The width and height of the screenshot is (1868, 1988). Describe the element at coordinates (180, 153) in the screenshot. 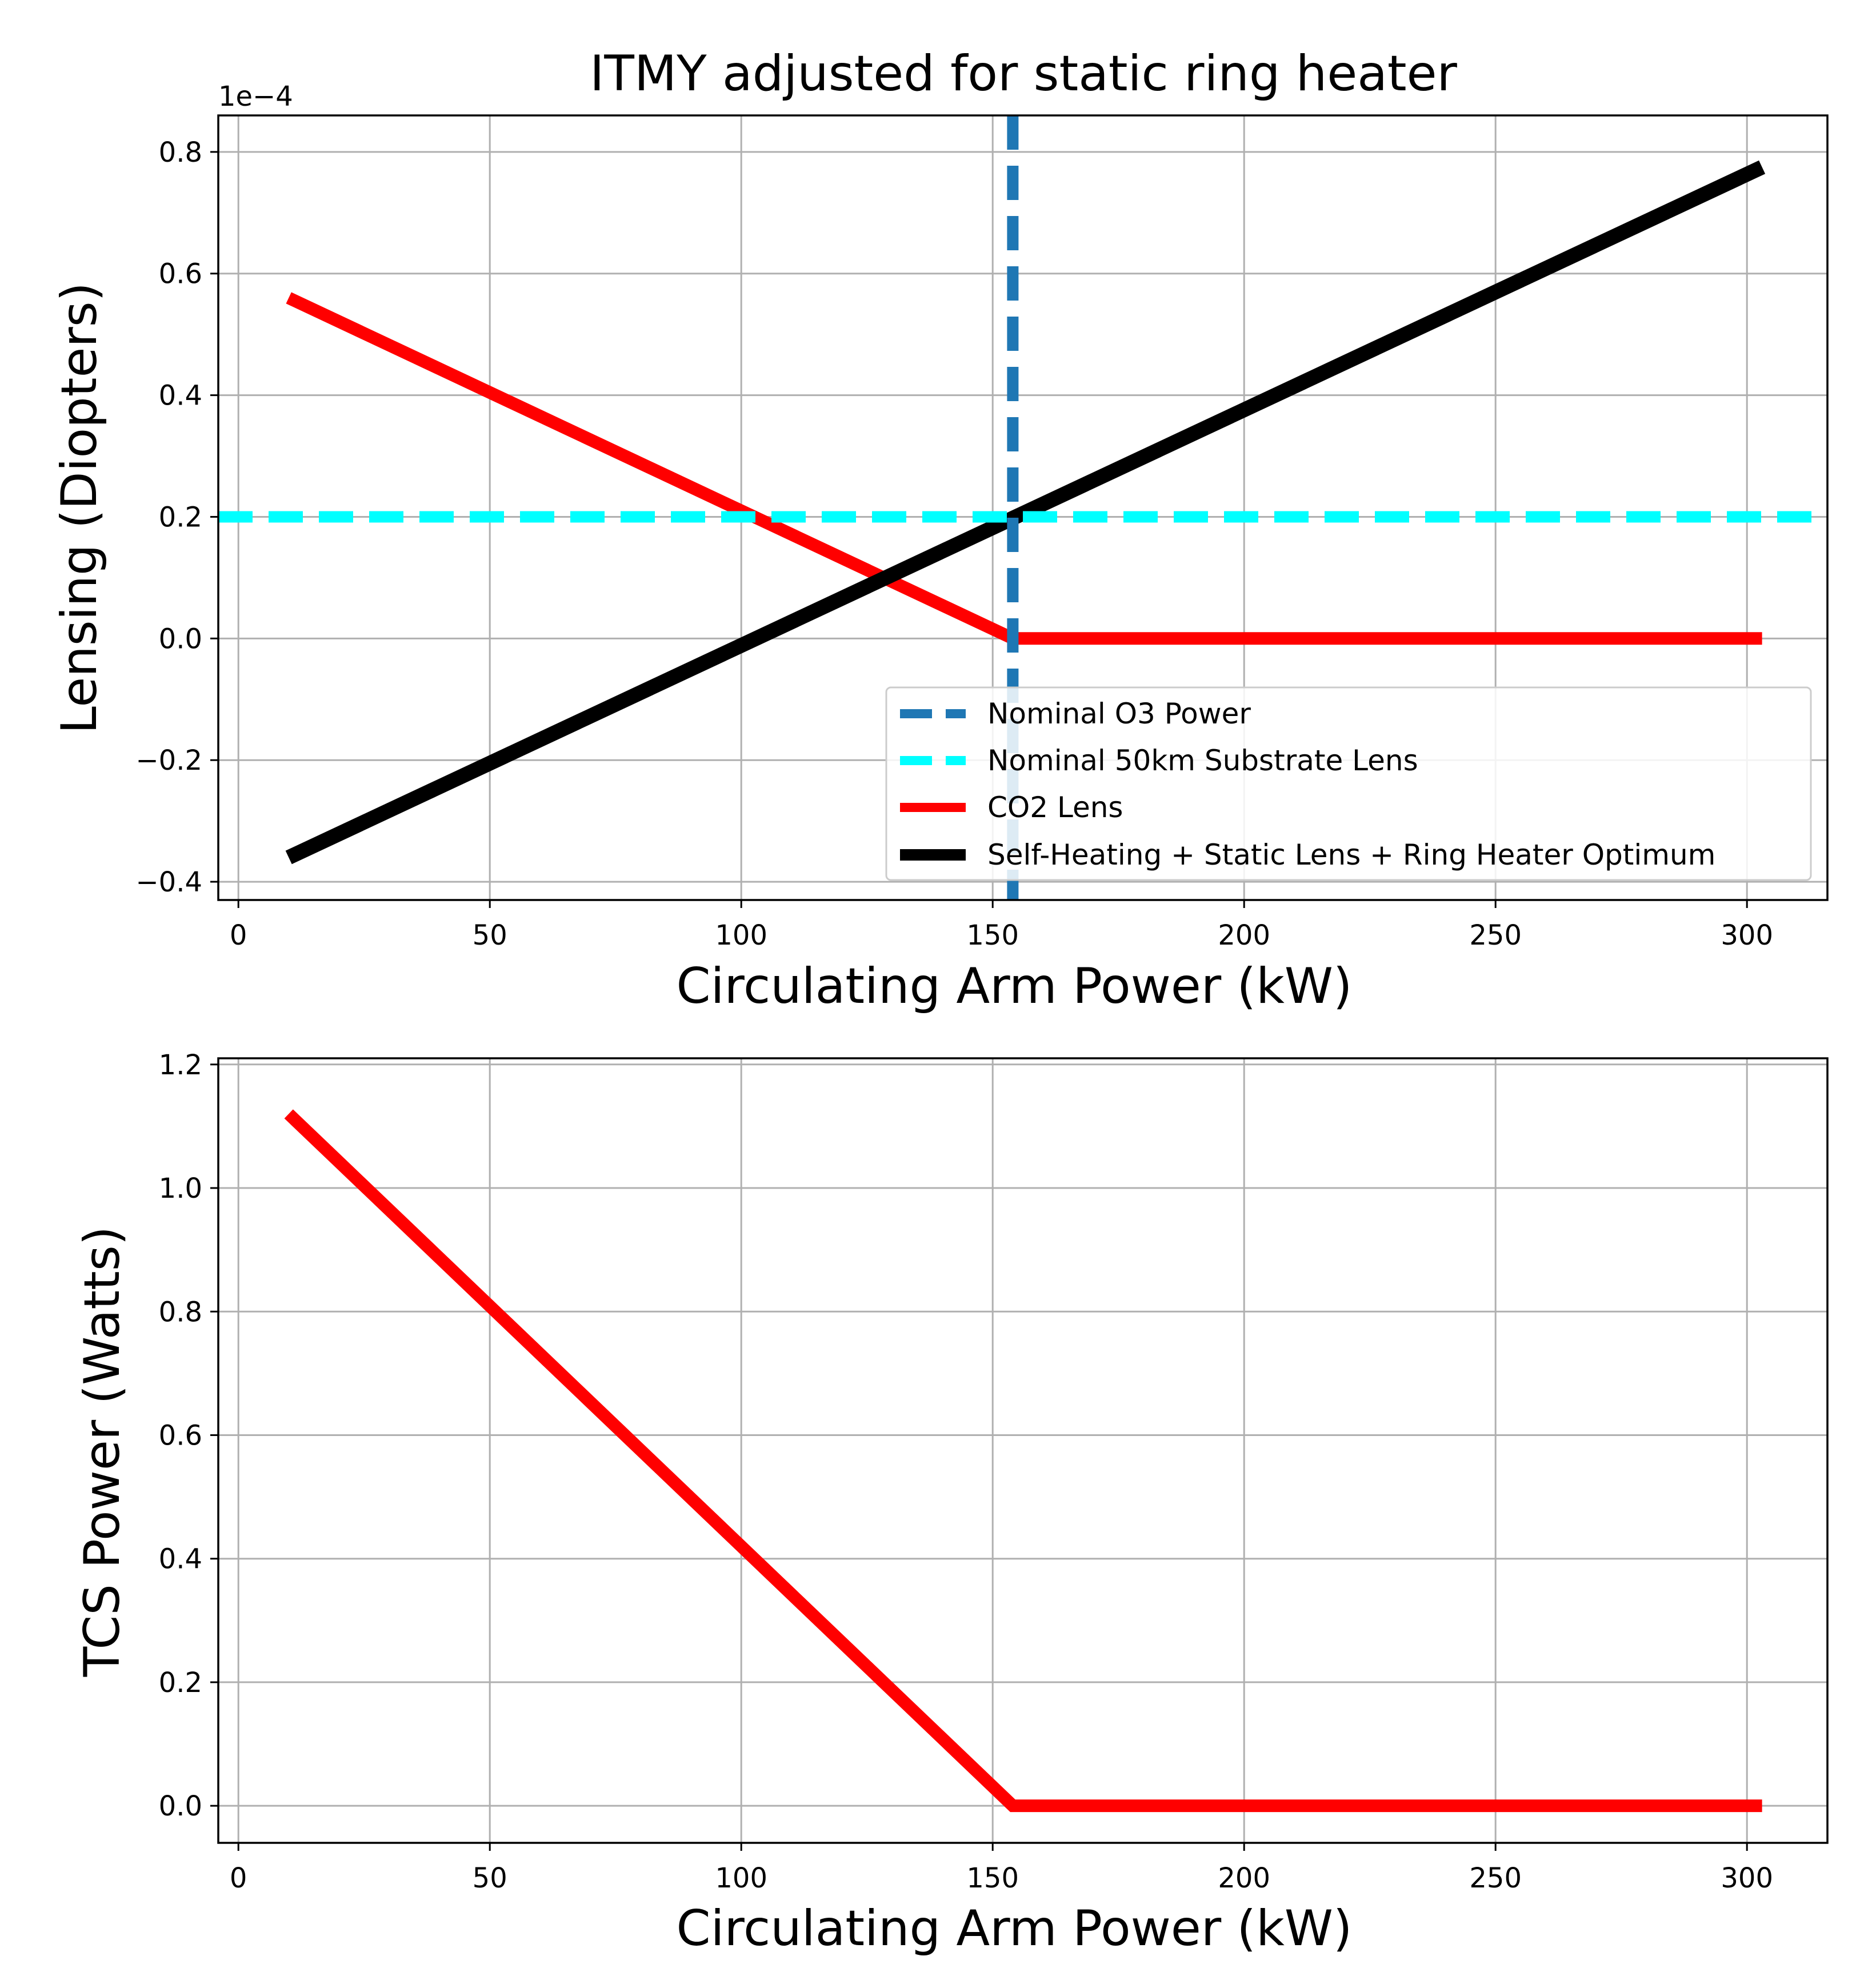

I see `lensing-y-tick-label: 0.8` at that location.